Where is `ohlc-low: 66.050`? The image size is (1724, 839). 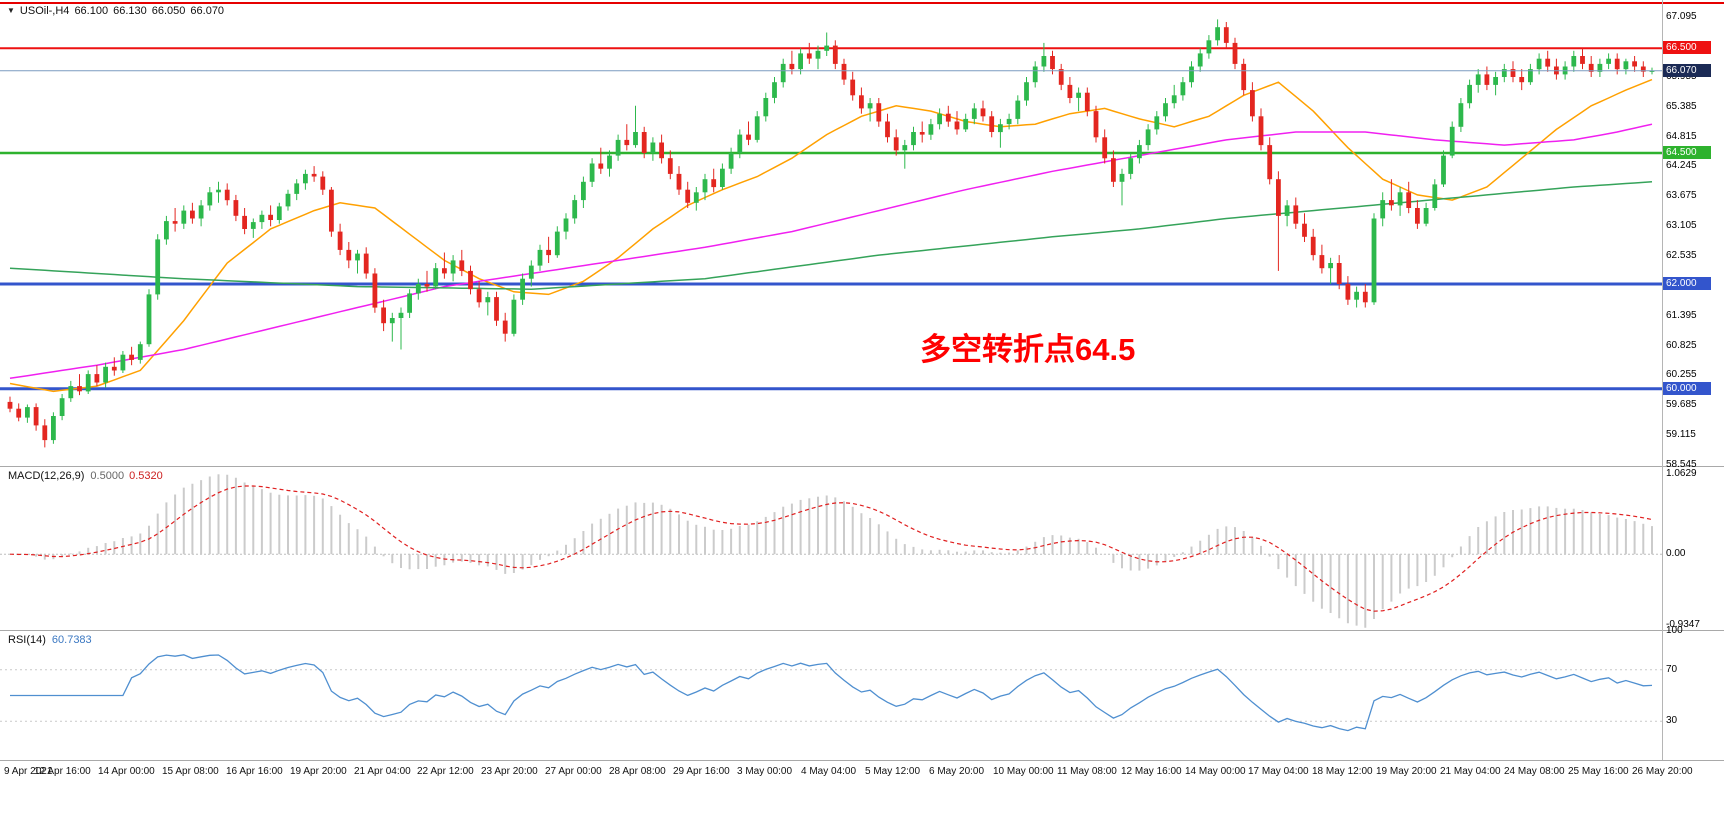
ohlc-low: 66.050 is located at coordinates (168, 11).